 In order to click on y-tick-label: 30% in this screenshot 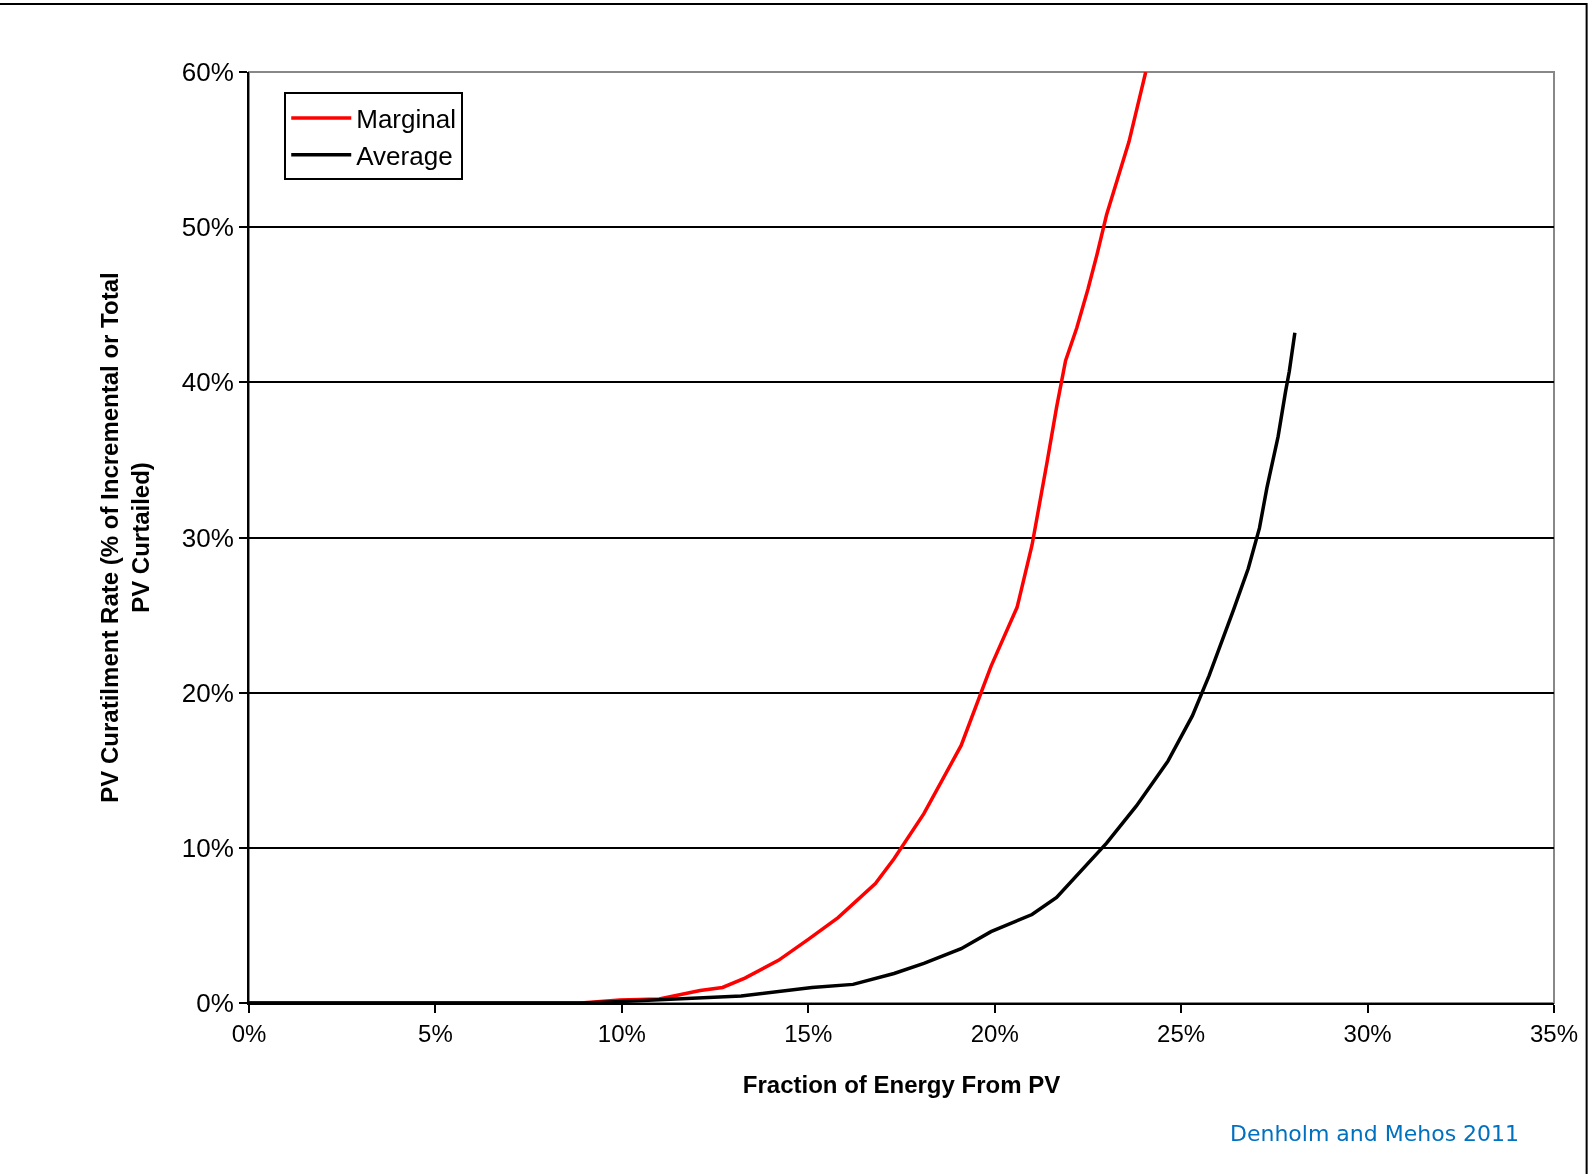, I will do `click(207, 537)`.